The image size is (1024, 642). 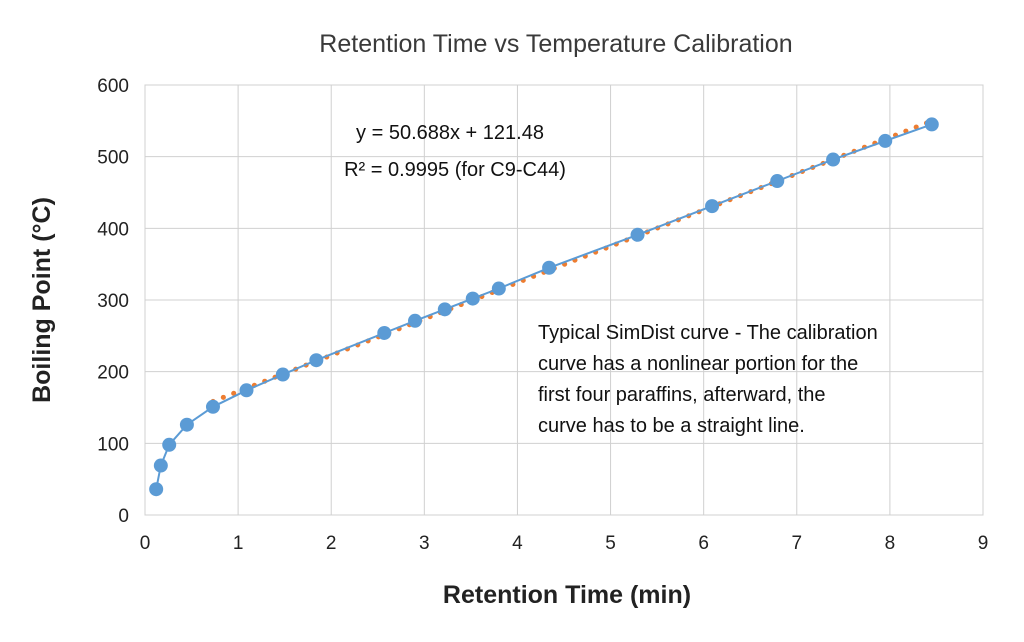 What do you see at coordinates (517, 543) in the screenshot?
I see `x-tick-label: 4` at bounding box center [517, 543].